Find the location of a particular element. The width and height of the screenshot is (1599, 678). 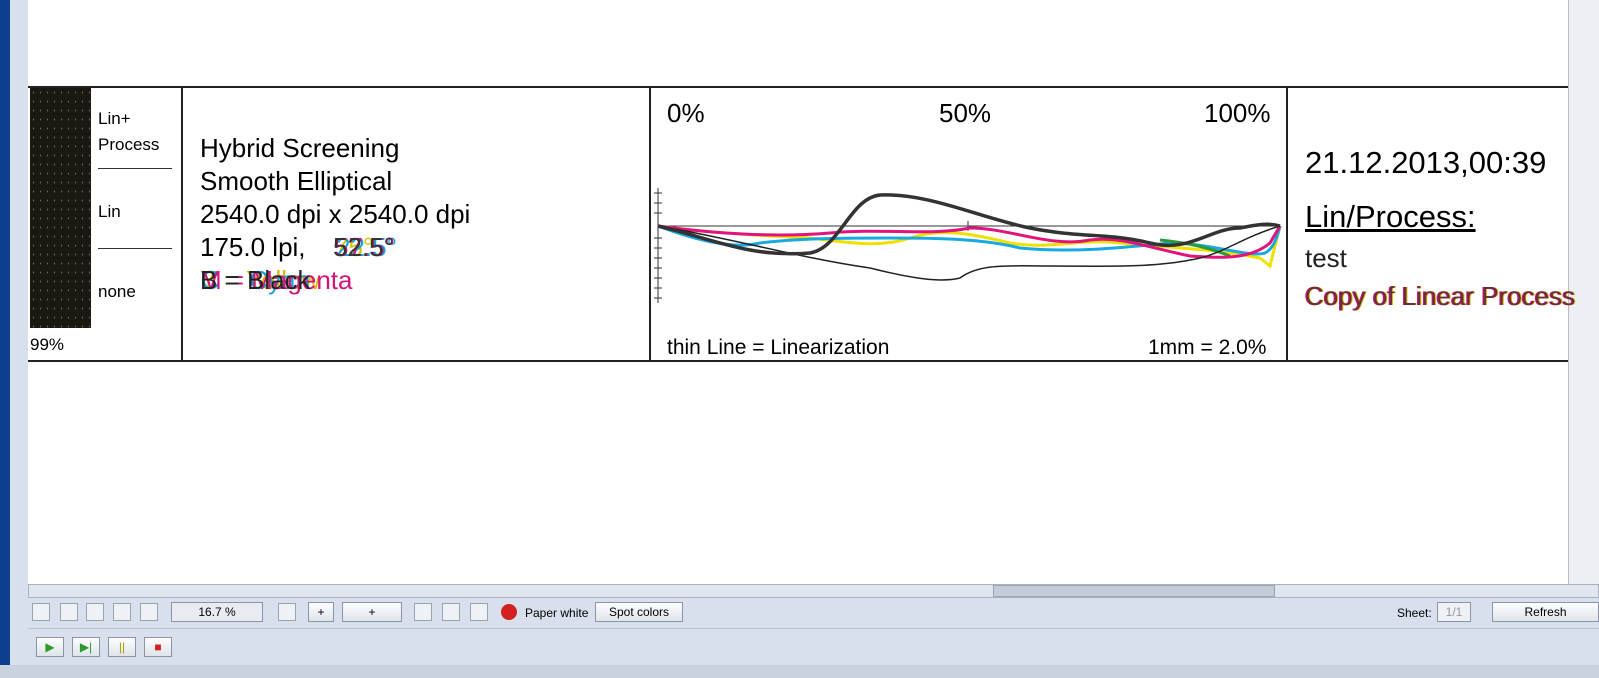

separation: M = Magenta is located at coordinates (276, 280).